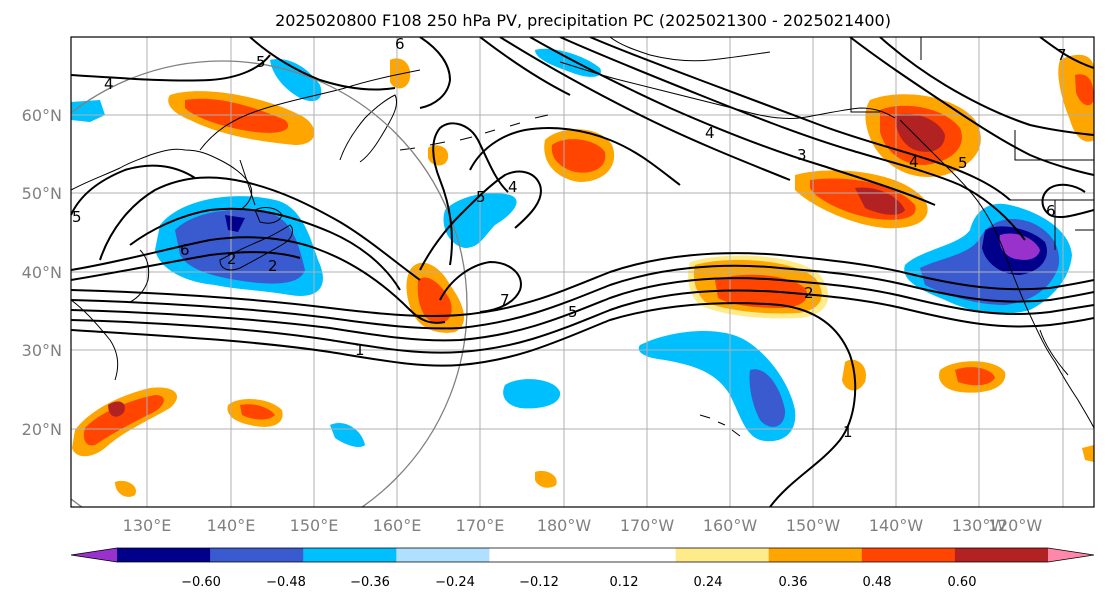 The image size is (1105, 601). I want to click on colorbar-tick-label: 0.36, so click(793, 582).